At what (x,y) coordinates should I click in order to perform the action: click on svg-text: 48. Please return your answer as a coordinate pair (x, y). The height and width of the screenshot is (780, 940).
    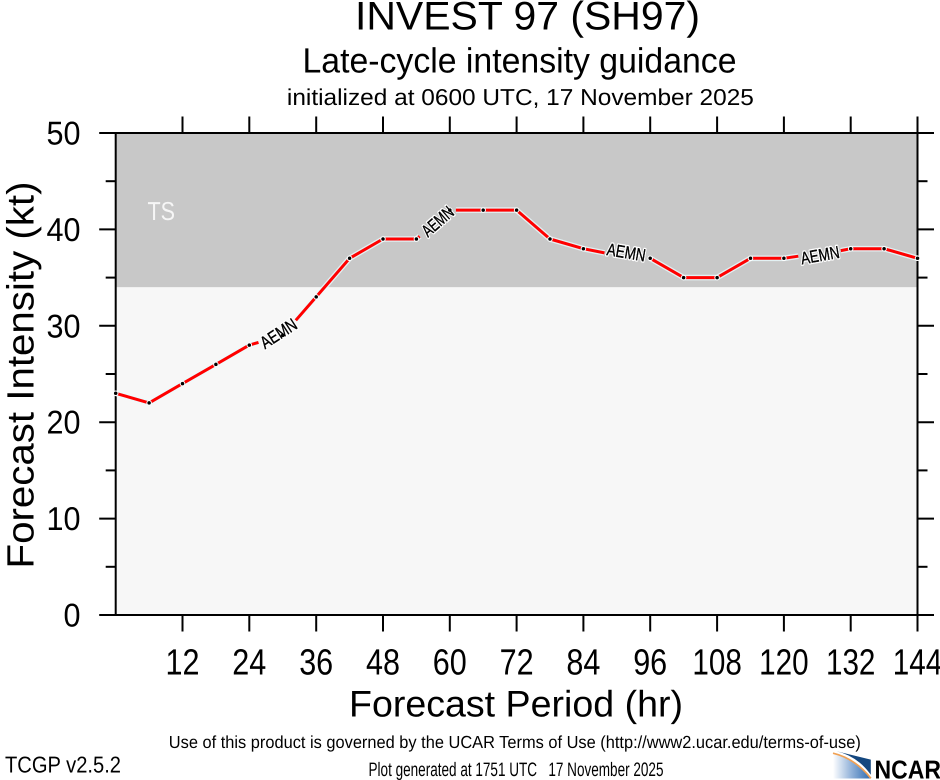
    Looking at the image, I should click on (383, 662).